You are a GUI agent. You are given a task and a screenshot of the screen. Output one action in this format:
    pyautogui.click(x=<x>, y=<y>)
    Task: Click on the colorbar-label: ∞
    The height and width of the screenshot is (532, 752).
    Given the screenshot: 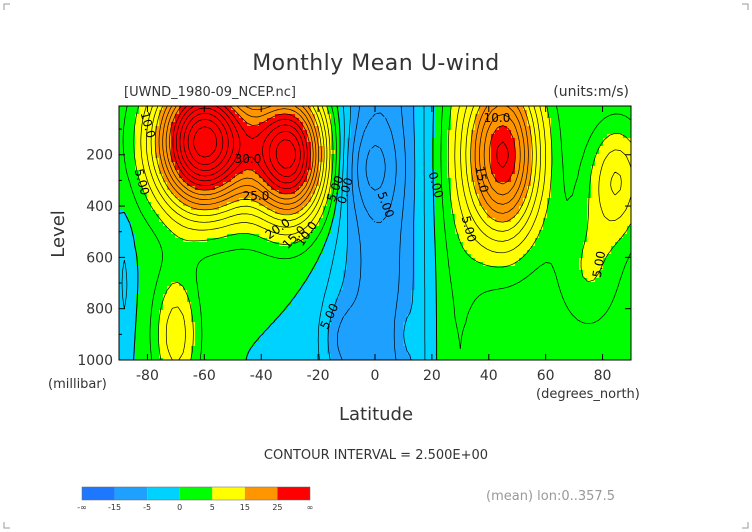 What is the action you would take?
    pyautogui.click(x=310, y=507)
    